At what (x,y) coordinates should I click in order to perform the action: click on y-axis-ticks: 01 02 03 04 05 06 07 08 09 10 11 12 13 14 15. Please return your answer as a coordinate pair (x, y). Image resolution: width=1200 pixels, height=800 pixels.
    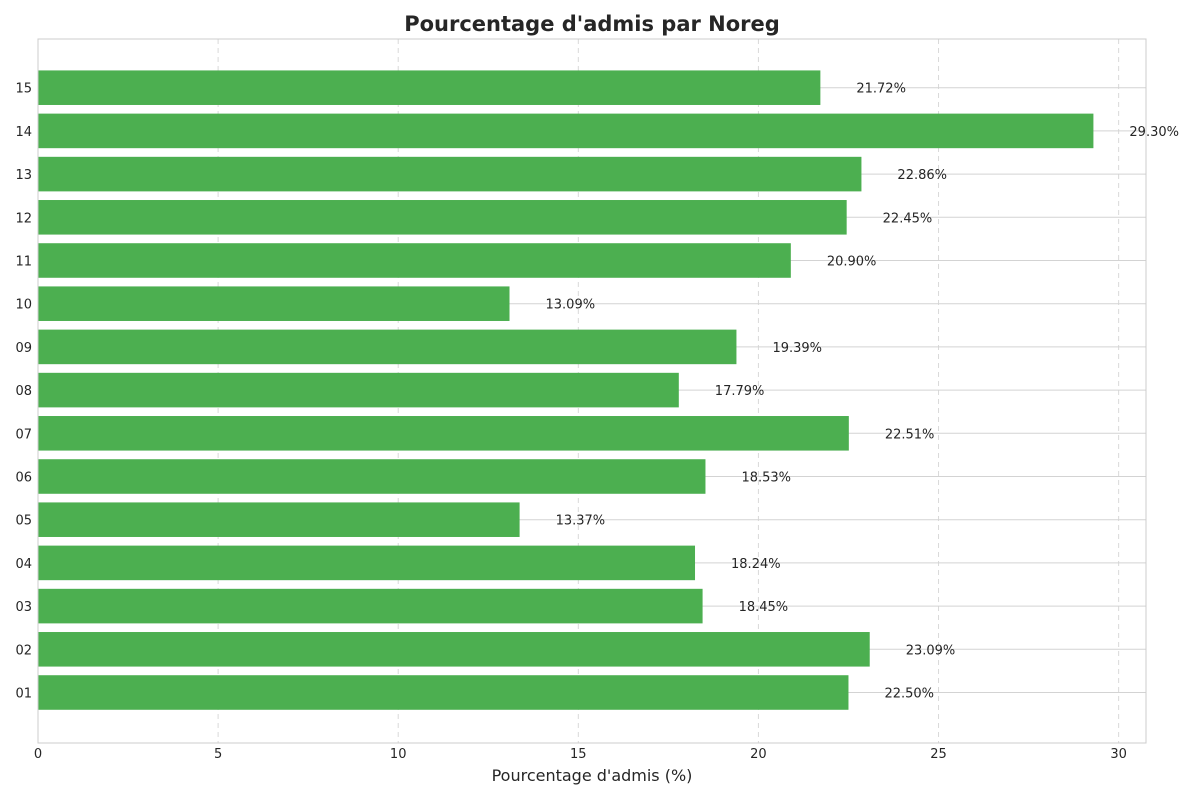
    Looking at the image, I should click on (23, 392).